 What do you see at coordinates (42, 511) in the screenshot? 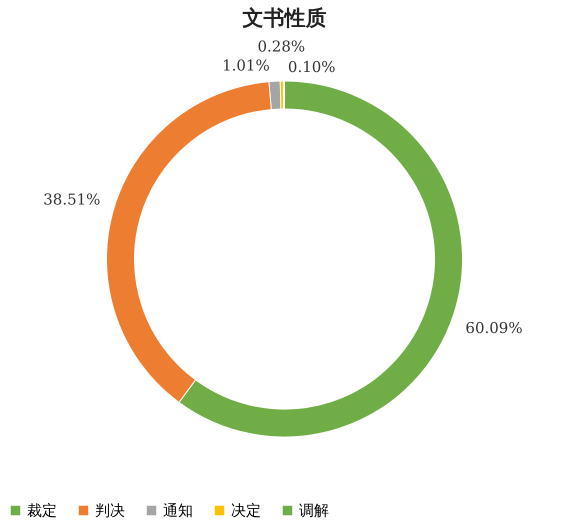
I see `legend-label: 裁定` at bounding box center [42, 511].